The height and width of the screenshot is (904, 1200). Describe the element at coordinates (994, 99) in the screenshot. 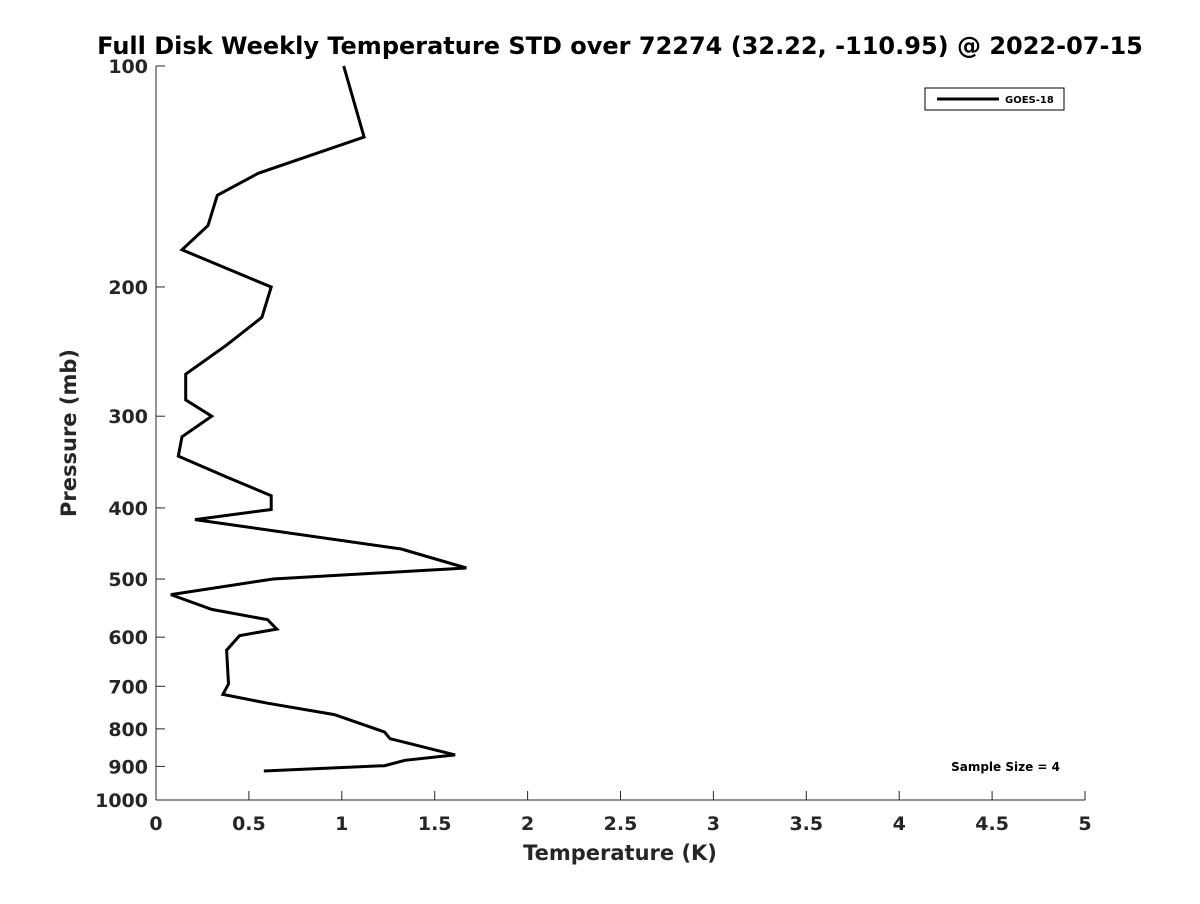

I see `legend: GOES-18` at that location.